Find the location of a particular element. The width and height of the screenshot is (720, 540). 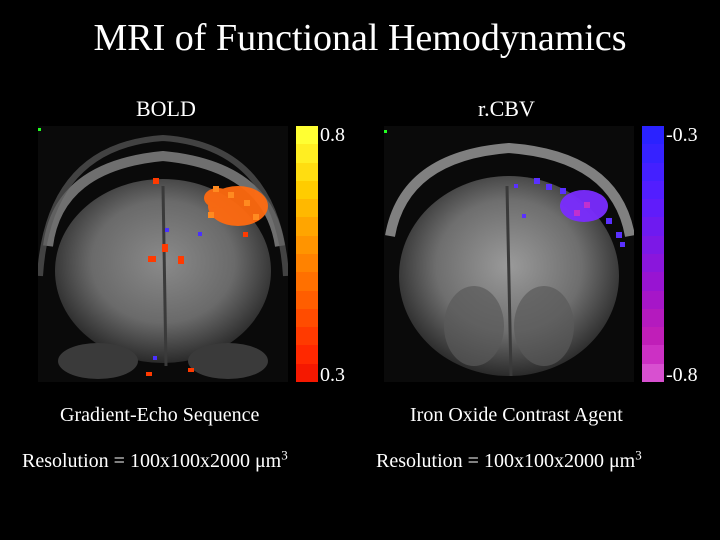

bold-scale-min: 0.3 is located at coordinates (332, 375).